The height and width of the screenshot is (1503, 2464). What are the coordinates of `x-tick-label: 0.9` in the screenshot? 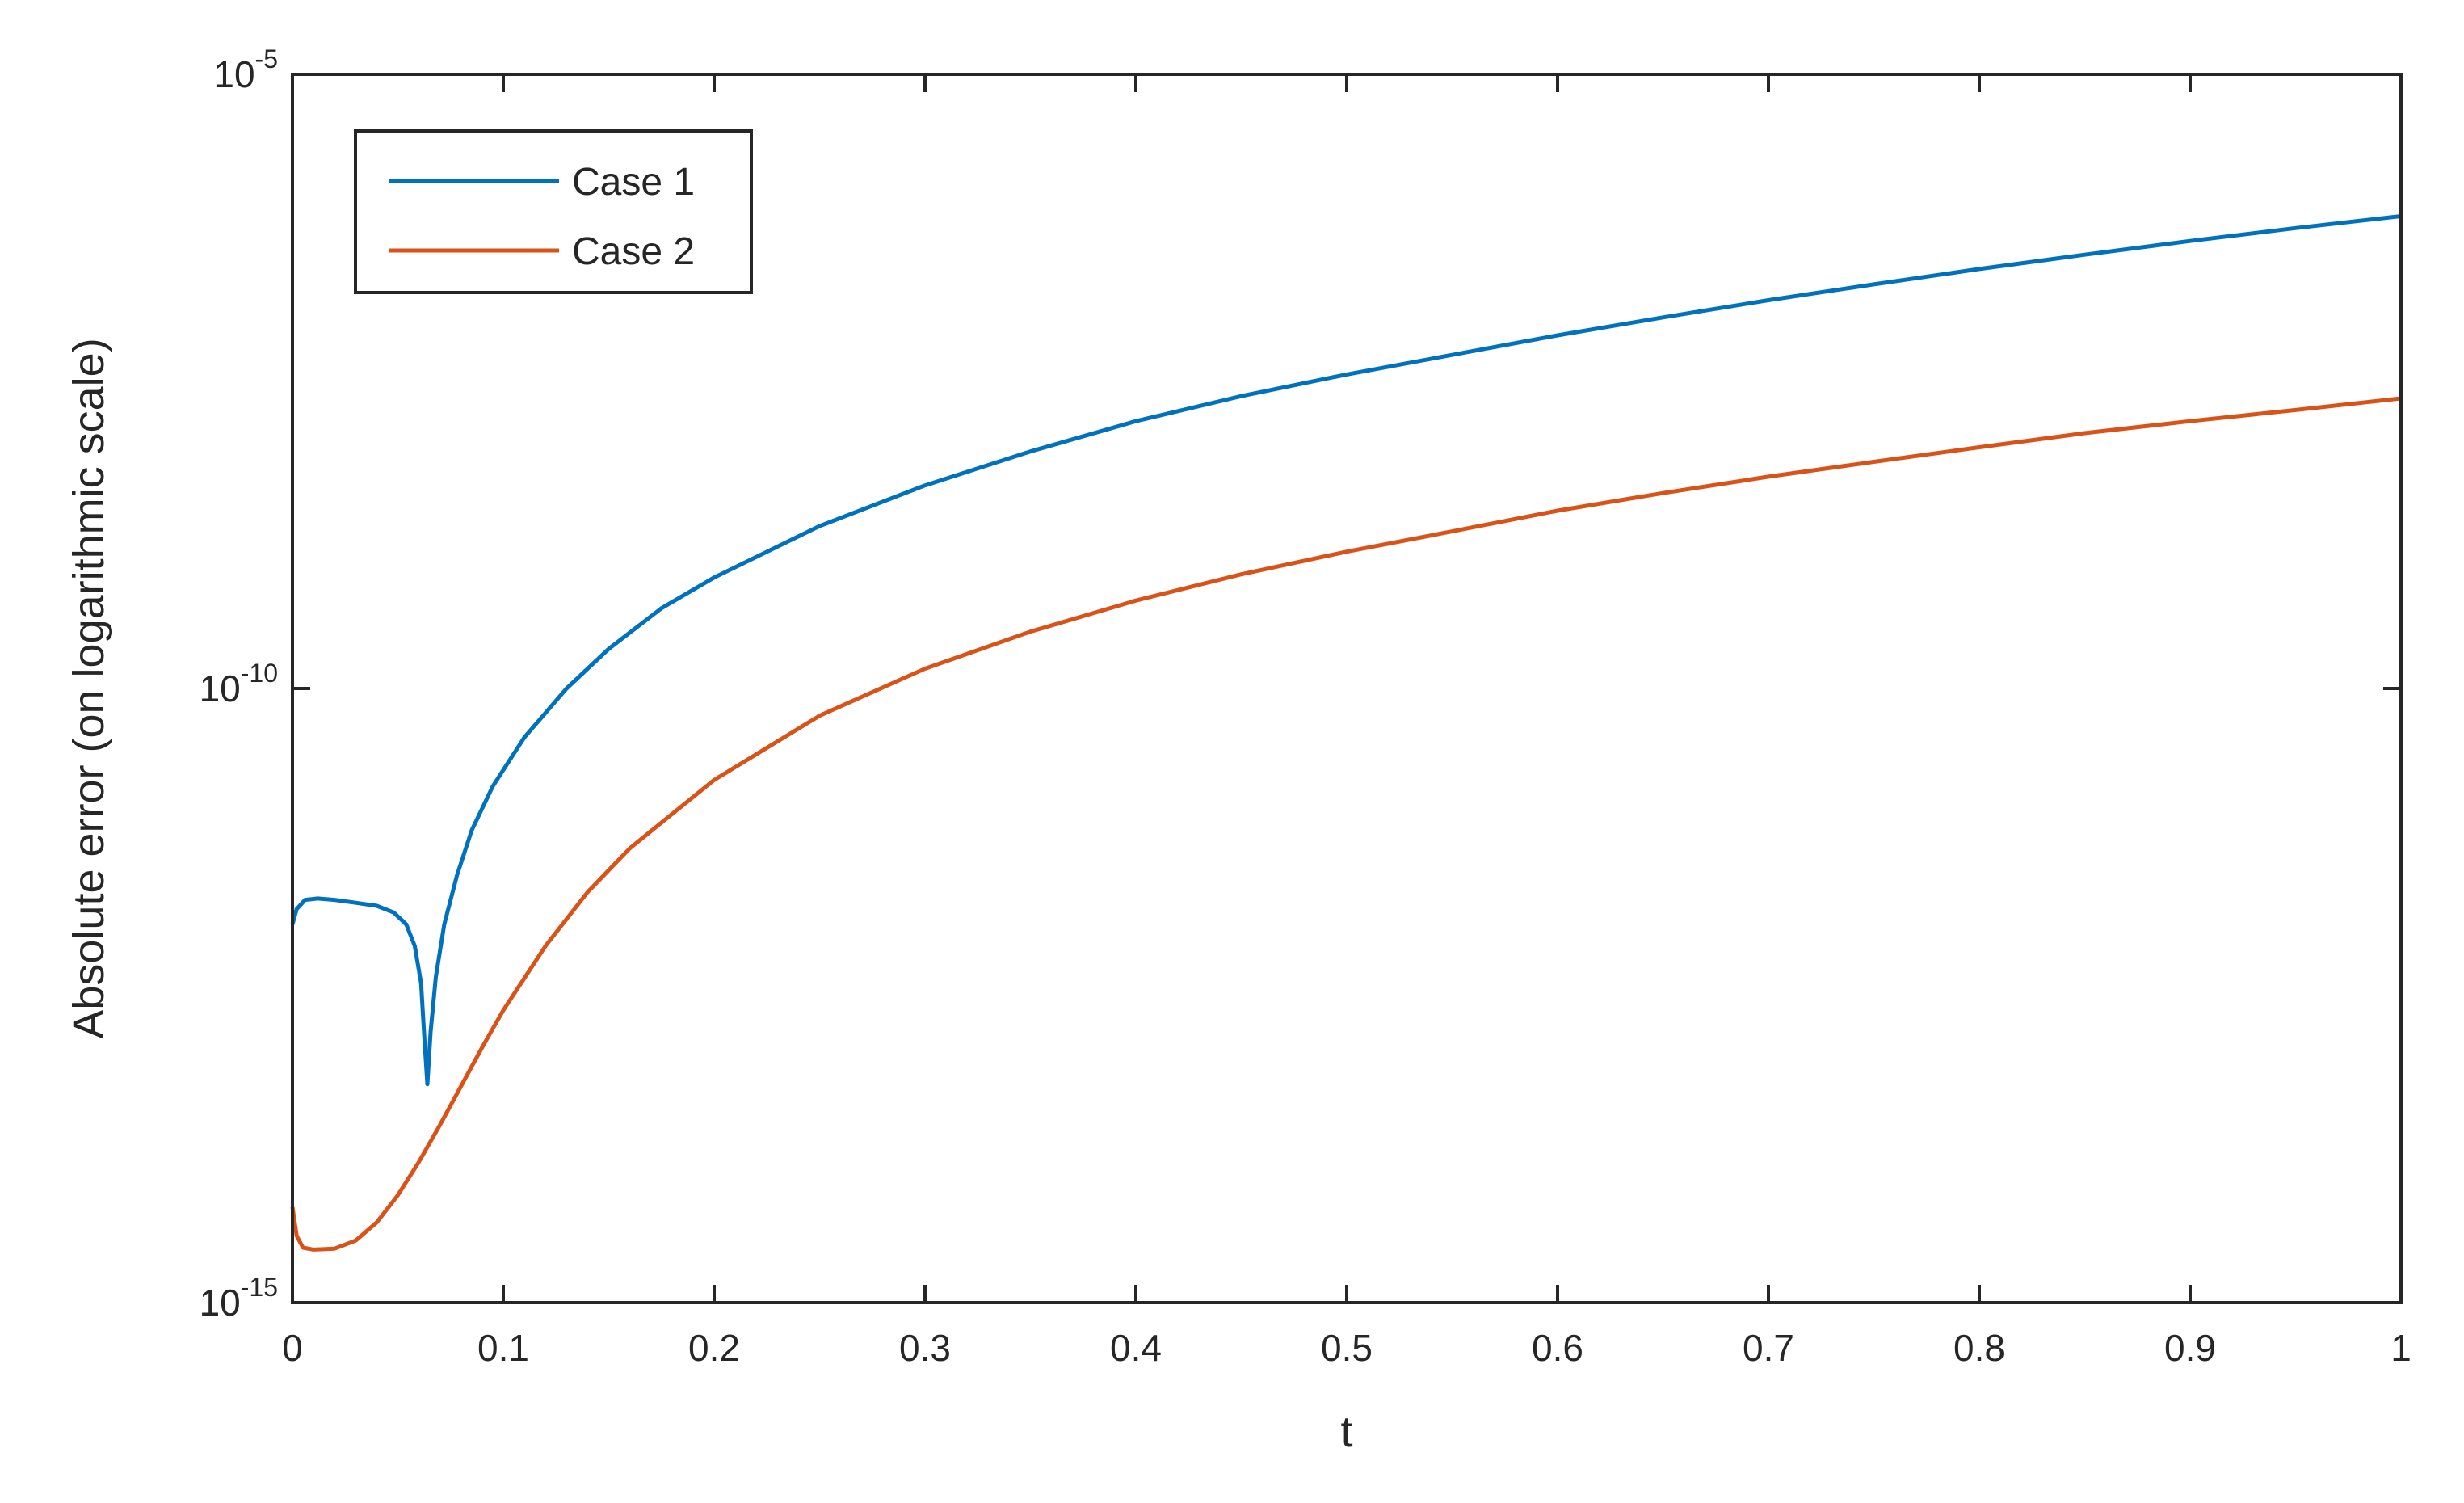 It's located at (2190, 1348).